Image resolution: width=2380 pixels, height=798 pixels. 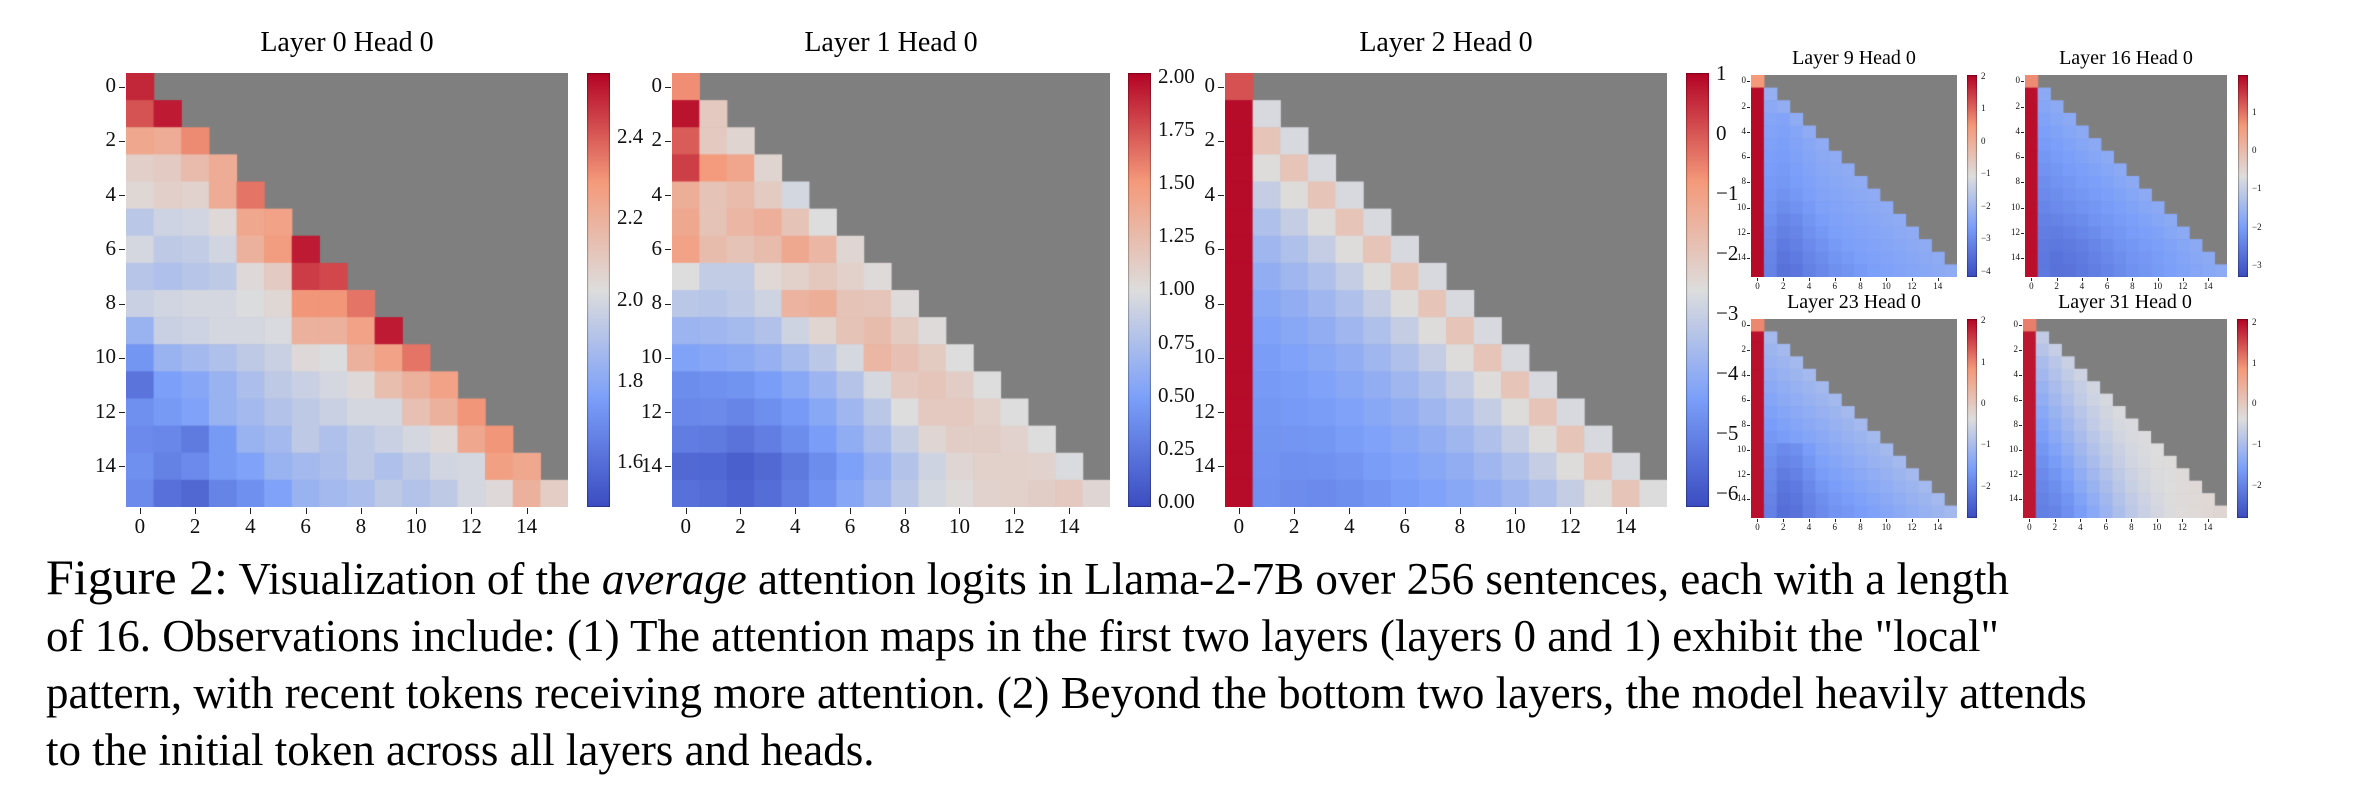 What do you see at coordinates (2125, 302) in the screenshot?
I see `panel-title: Layer 31 Head 0` at bounding box center [2125, 302].